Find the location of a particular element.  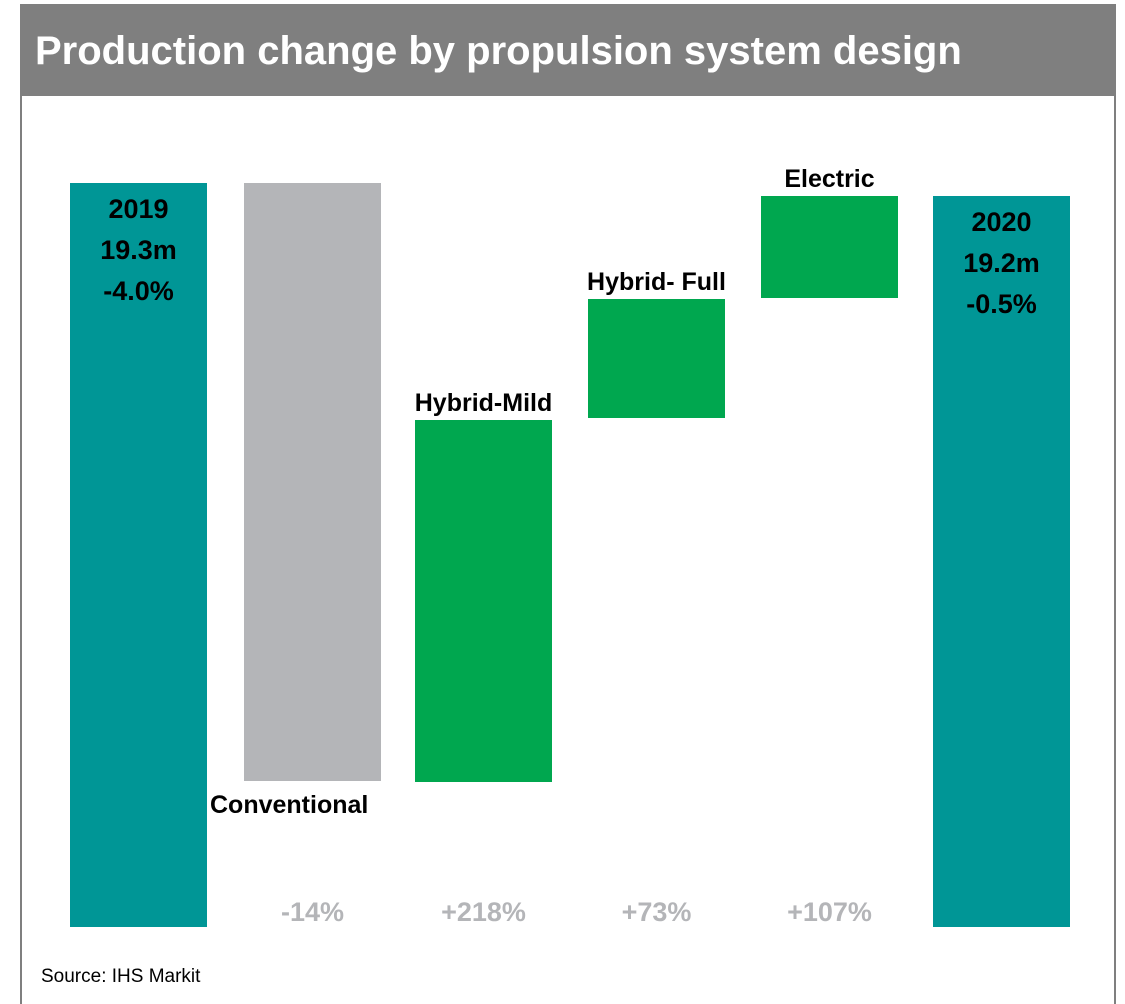

category-label: Conventional is located at coordinates (289, 805).